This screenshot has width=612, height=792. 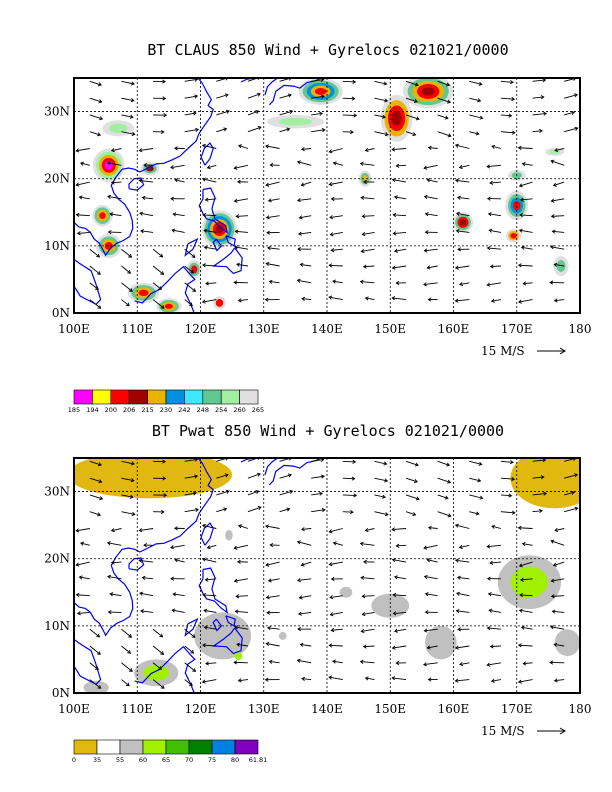 I want to click on vector-scale-label: 15 M/S, so click(x=503, y=731).